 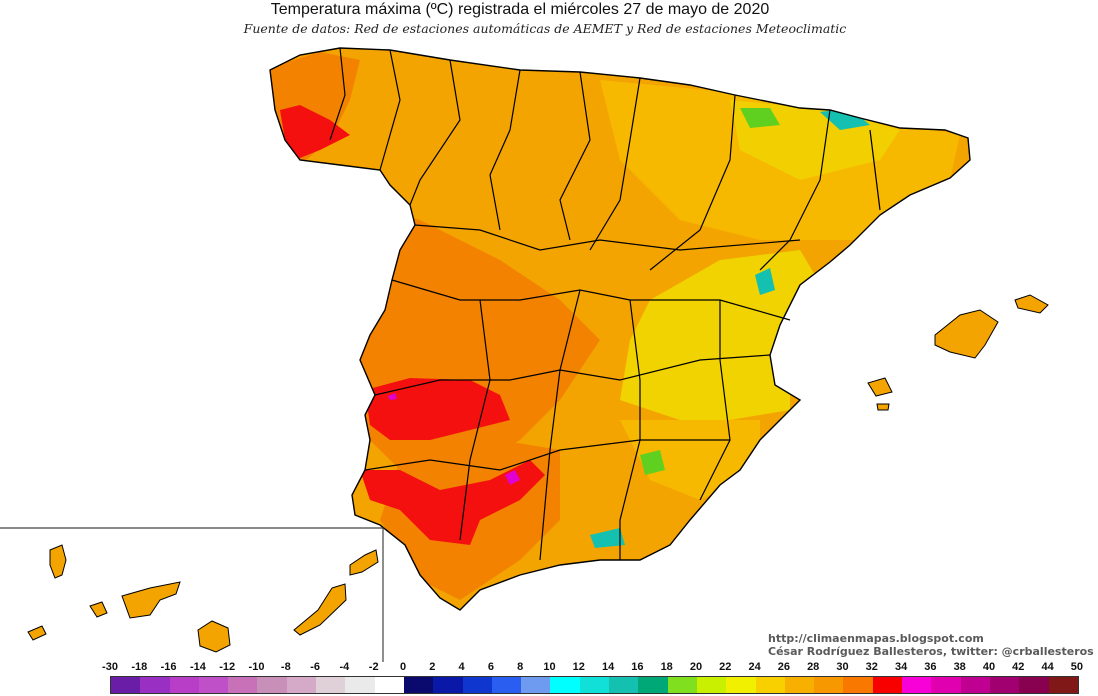 I want to click on legend-tick-label: 10, so click(x=549, y=667).